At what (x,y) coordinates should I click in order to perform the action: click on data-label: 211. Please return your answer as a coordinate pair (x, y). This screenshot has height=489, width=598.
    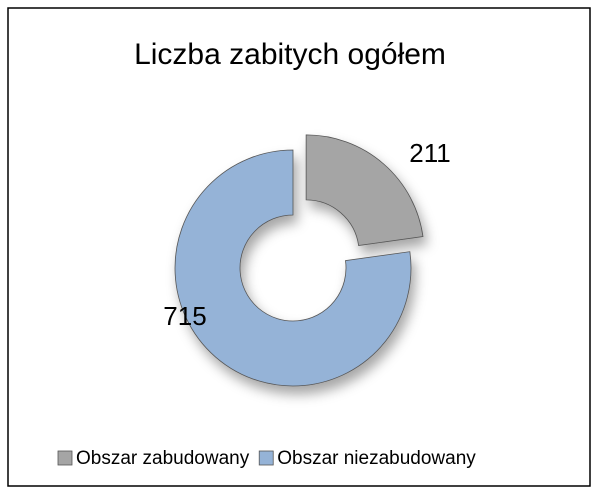
    Looking at the image, I should click on (429, 153).